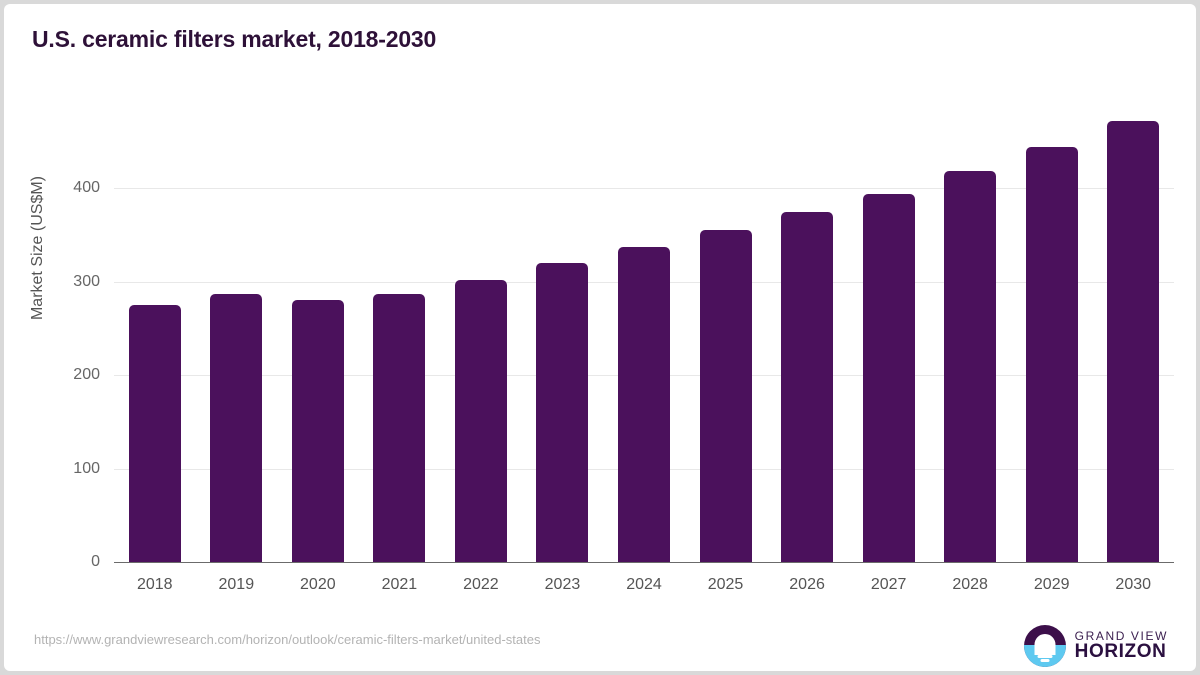 This screenshot has width=1200, height=675. Describe the element at coordinates (1051, 584) in the screenshot. I see `x-tick-label: 2029` at that location.